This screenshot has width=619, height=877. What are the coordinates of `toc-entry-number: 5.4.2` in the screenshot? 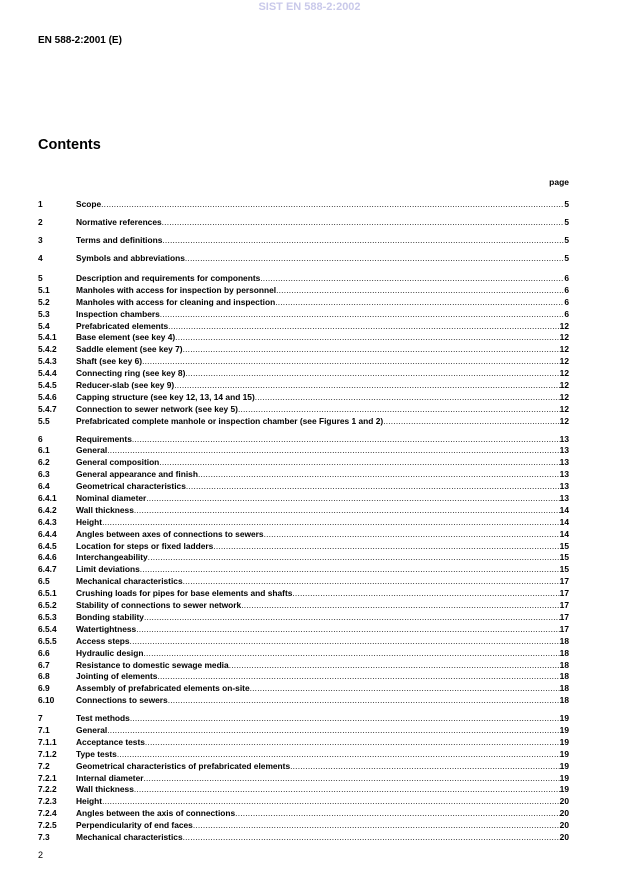 It's located at (47, 349).